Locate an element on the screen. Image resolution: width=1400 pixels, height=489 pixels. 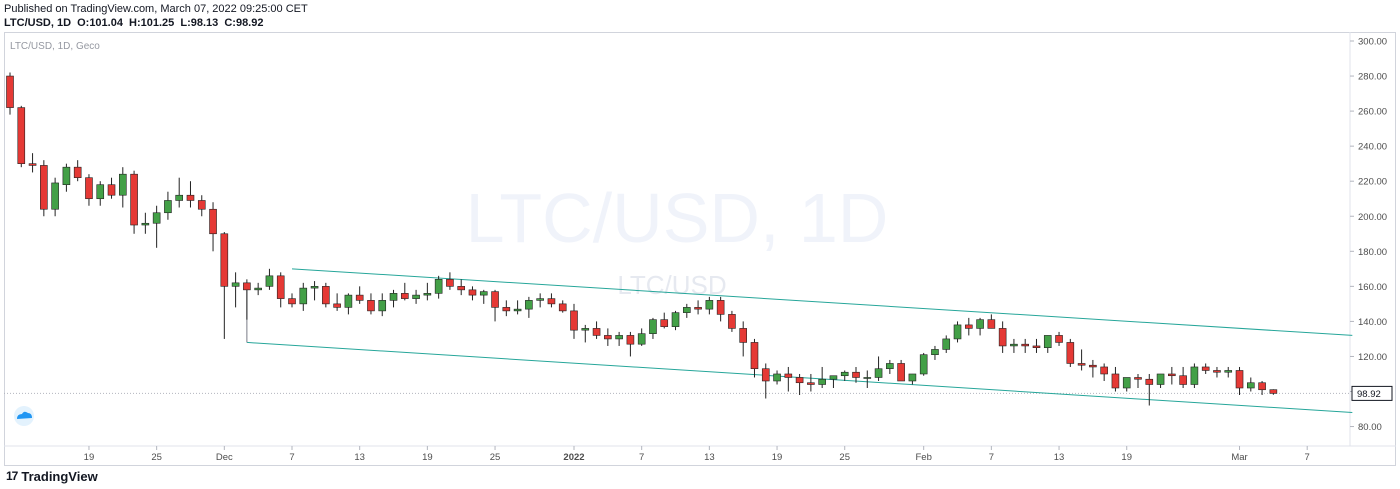
y-tick-label: 180.00 is located at coordinates (1372, 252).